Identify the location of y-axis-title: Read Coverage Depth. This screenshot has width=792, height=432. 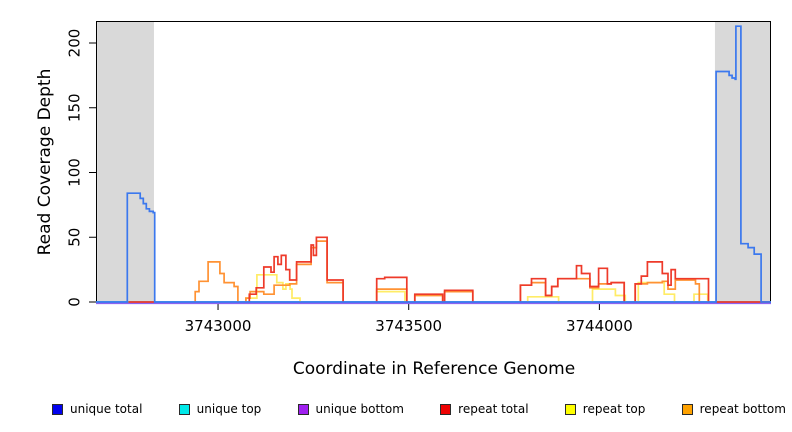
(45, 162).